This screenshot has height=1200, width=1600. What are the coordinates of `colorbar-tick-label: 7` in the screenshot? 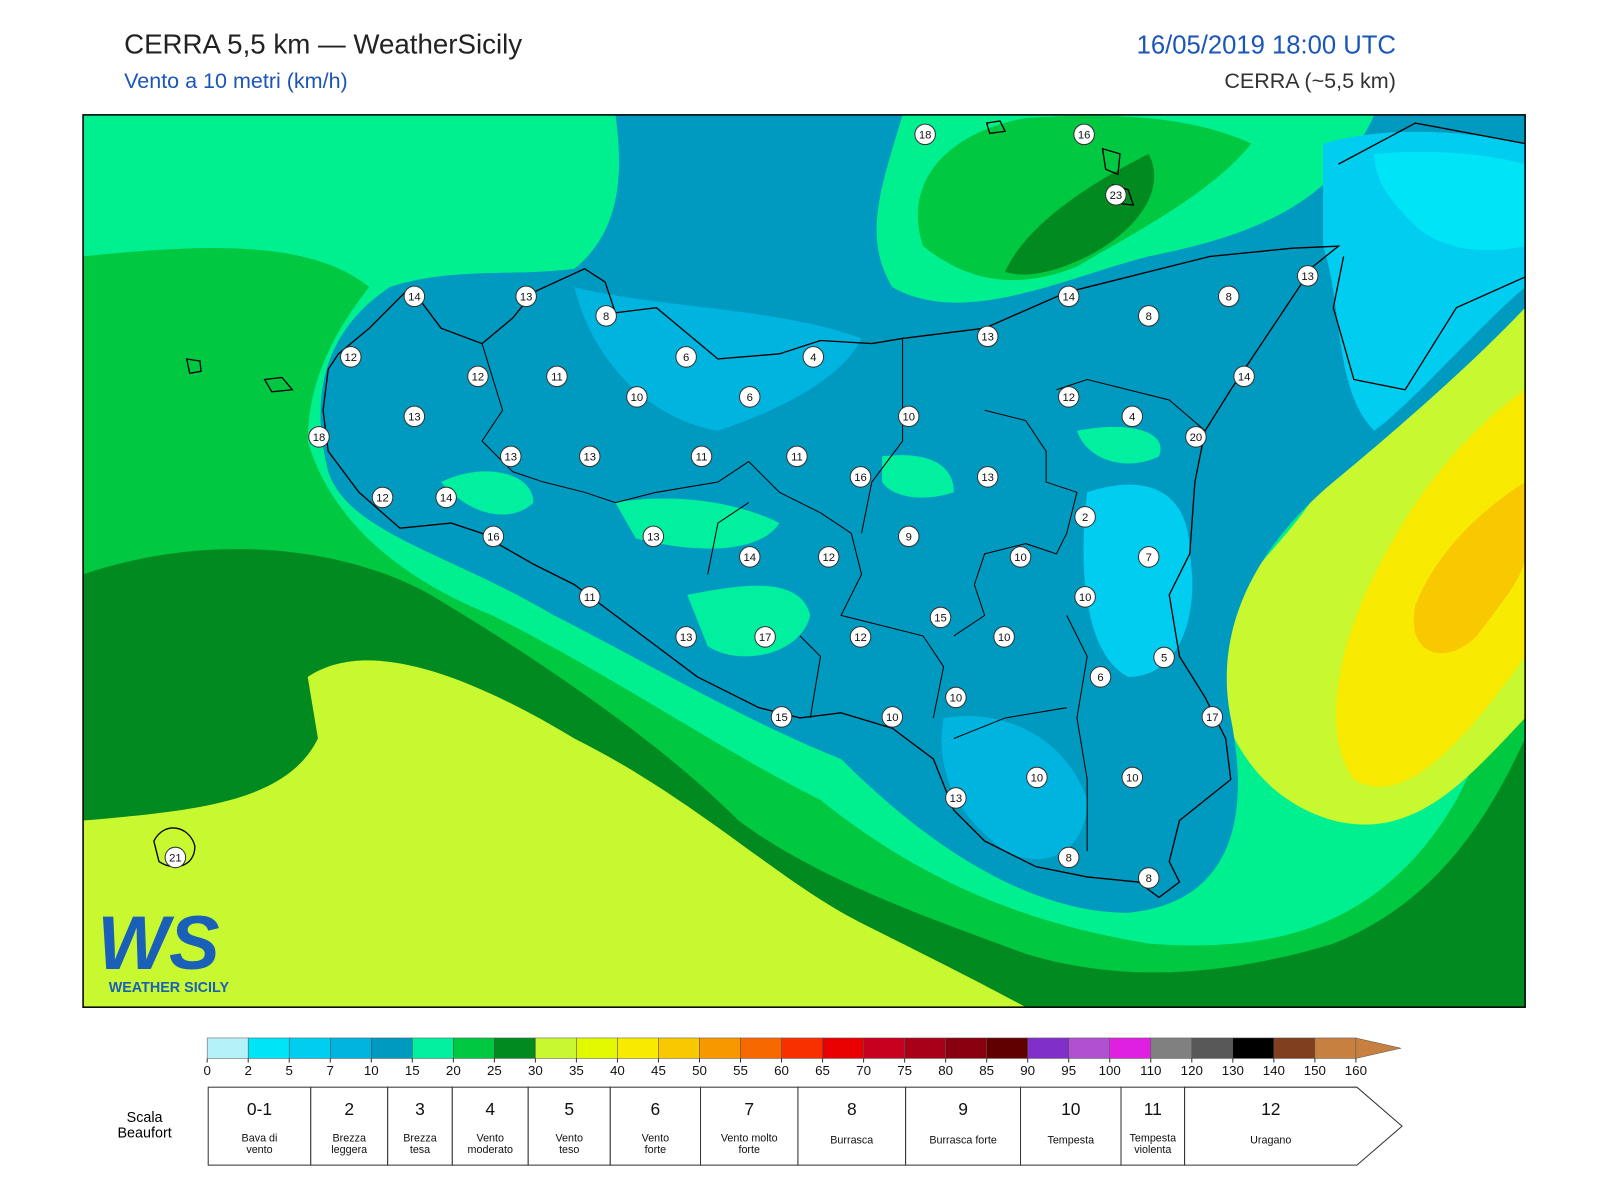 It's located at (330, 1070).